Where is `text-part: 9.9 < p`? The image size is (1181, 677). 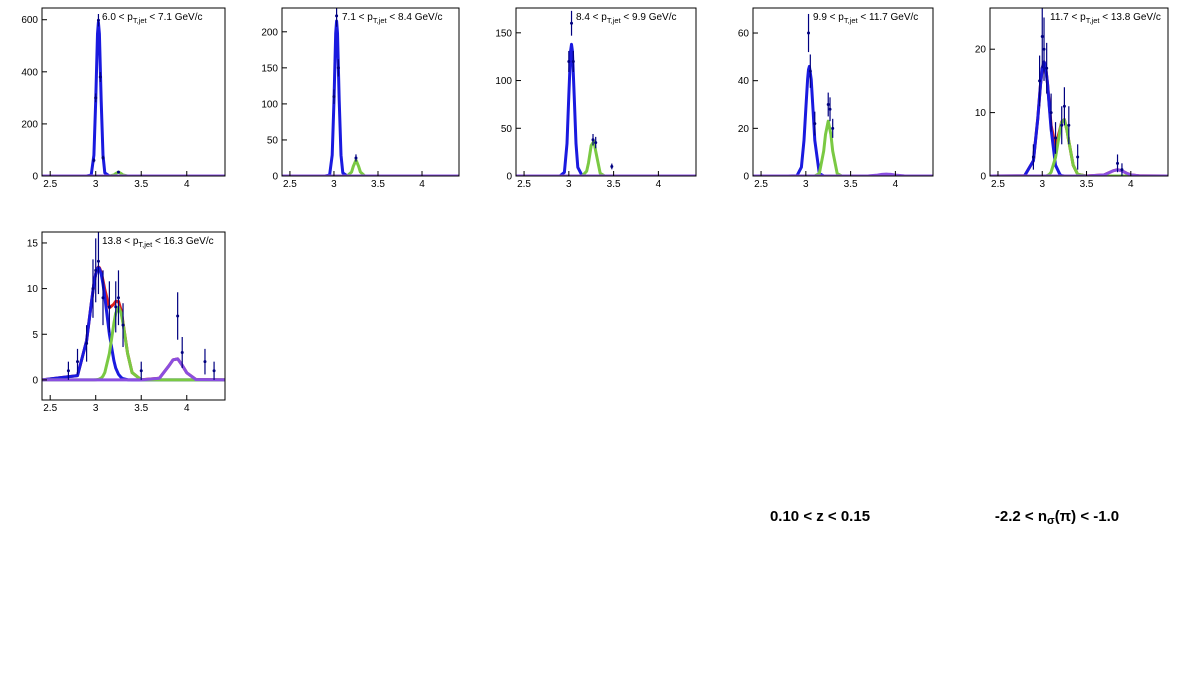 text-part: 9.9 < p is located at coordinates (828, 17).